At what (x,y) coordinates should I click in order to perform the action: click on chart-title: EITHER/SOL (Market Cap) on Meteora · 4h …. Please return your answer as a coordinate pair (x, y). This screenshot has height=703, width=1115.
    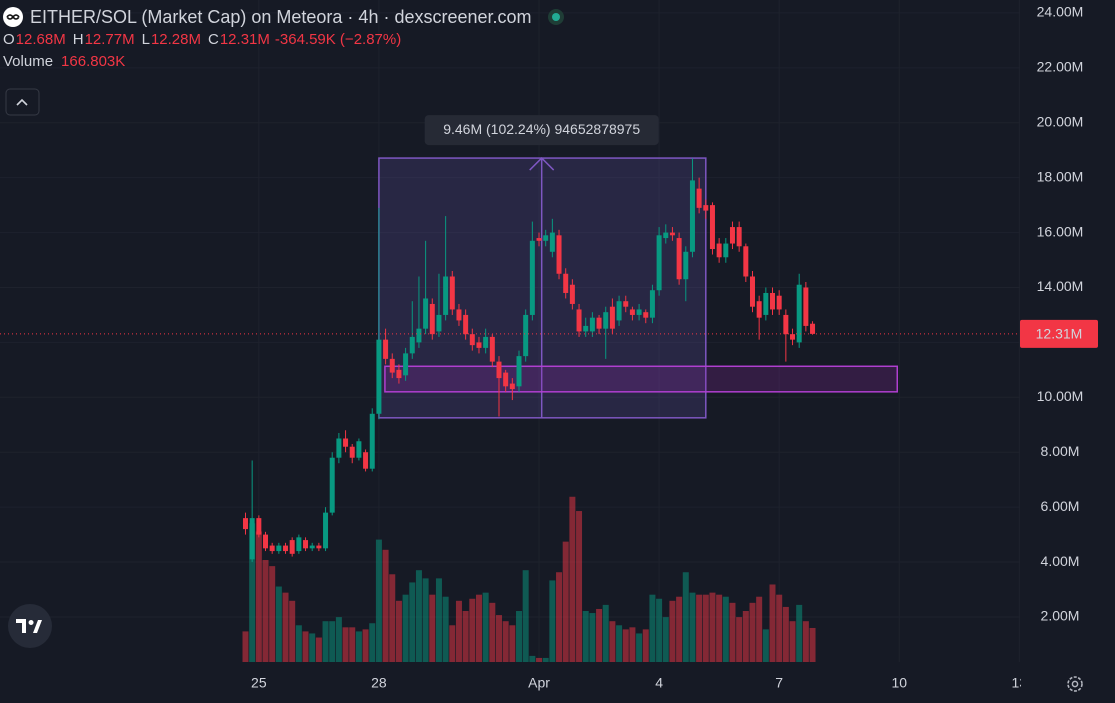
    Looking at the image, I should click on (281, 16).